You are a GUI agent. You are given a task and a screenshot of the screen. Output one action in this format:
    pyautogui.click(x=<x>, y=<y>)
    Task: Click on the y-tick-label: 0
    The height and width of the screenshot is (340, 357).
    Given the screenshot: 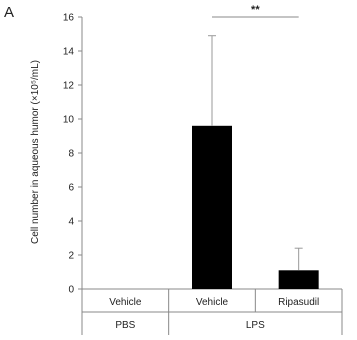 What is the action you would take?
    pyautogui.click(x=71, y=290)
    